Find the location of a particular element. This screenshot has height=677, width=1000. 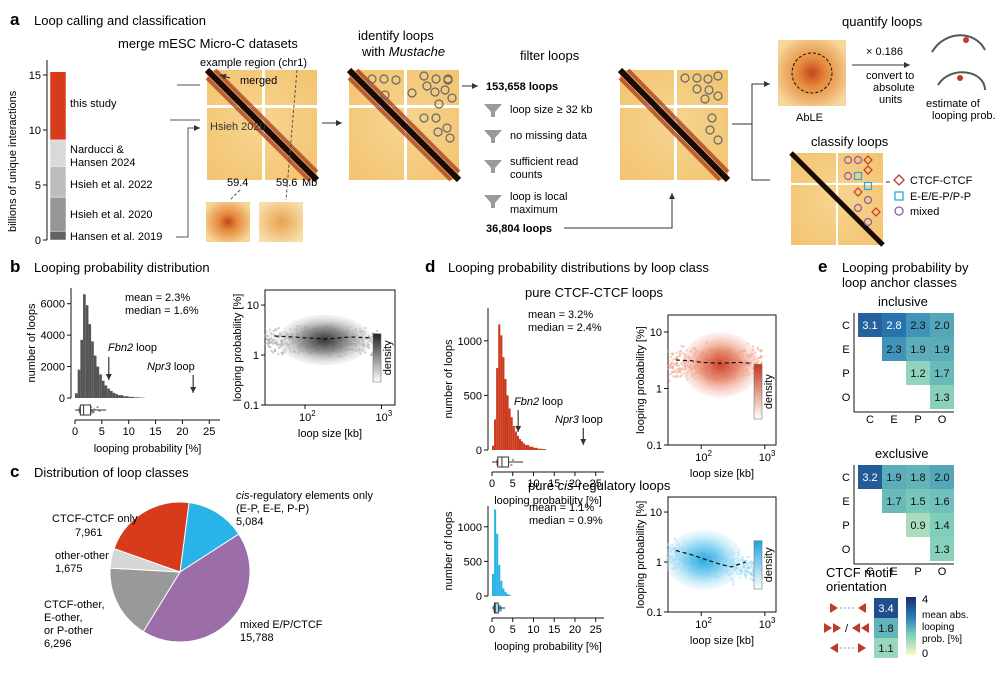

npr3-label: Npr3 loop is located at coordinates (579, 420).